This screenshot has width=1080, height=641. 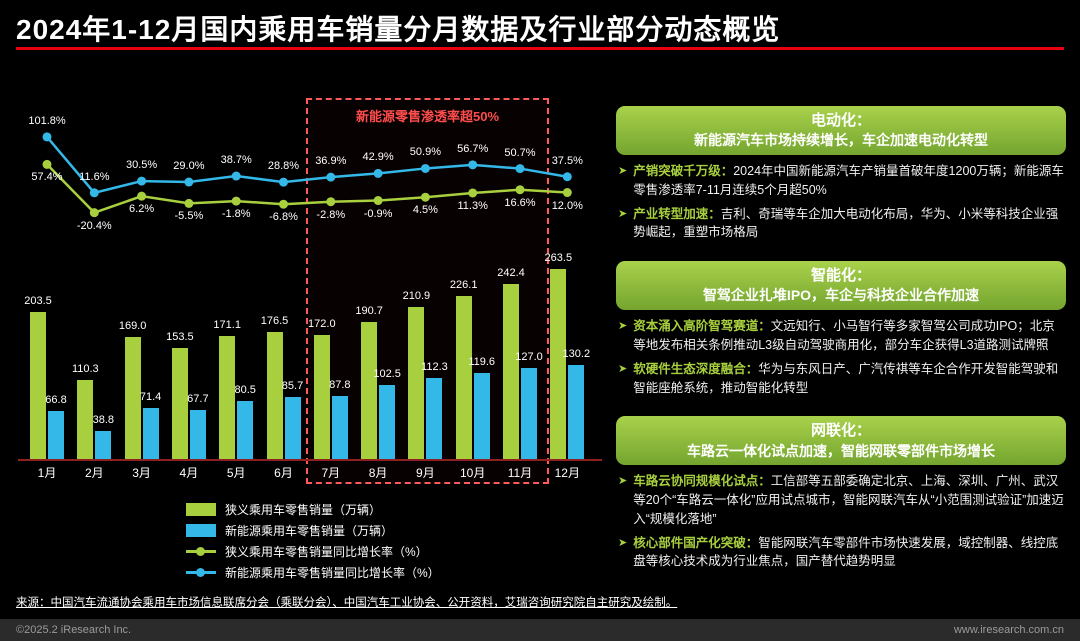 I want to click on nev-growth-value: 56.7%, so click(x=473, y=148).